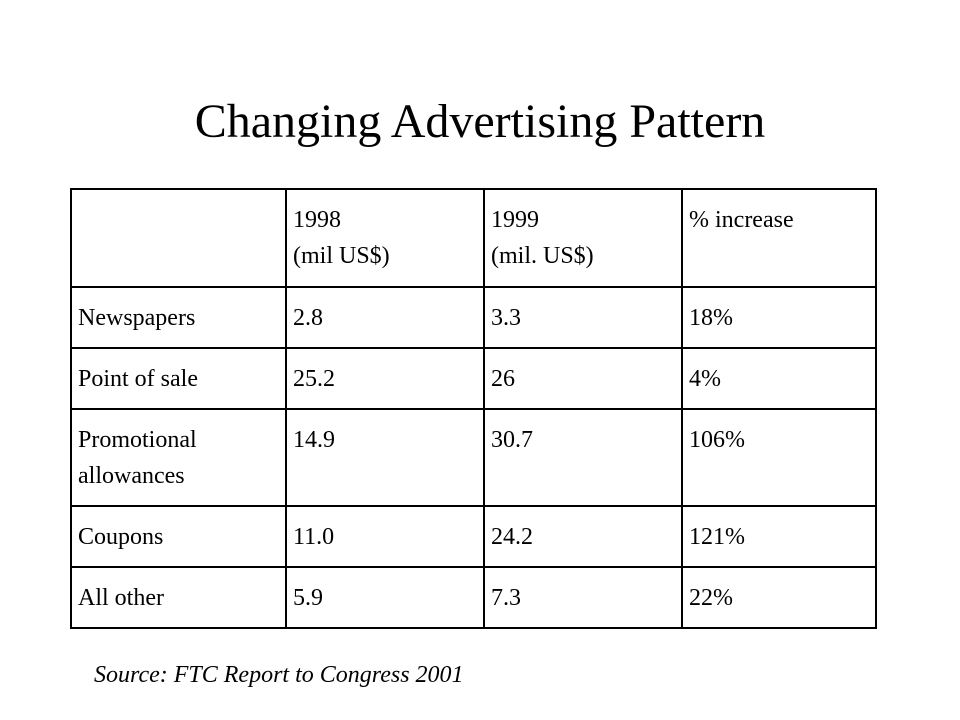  What do you see at coordinates (779, 238) in the screenshot?
I see `header-cell-increase: % increase` at bounding box center [779, 238].